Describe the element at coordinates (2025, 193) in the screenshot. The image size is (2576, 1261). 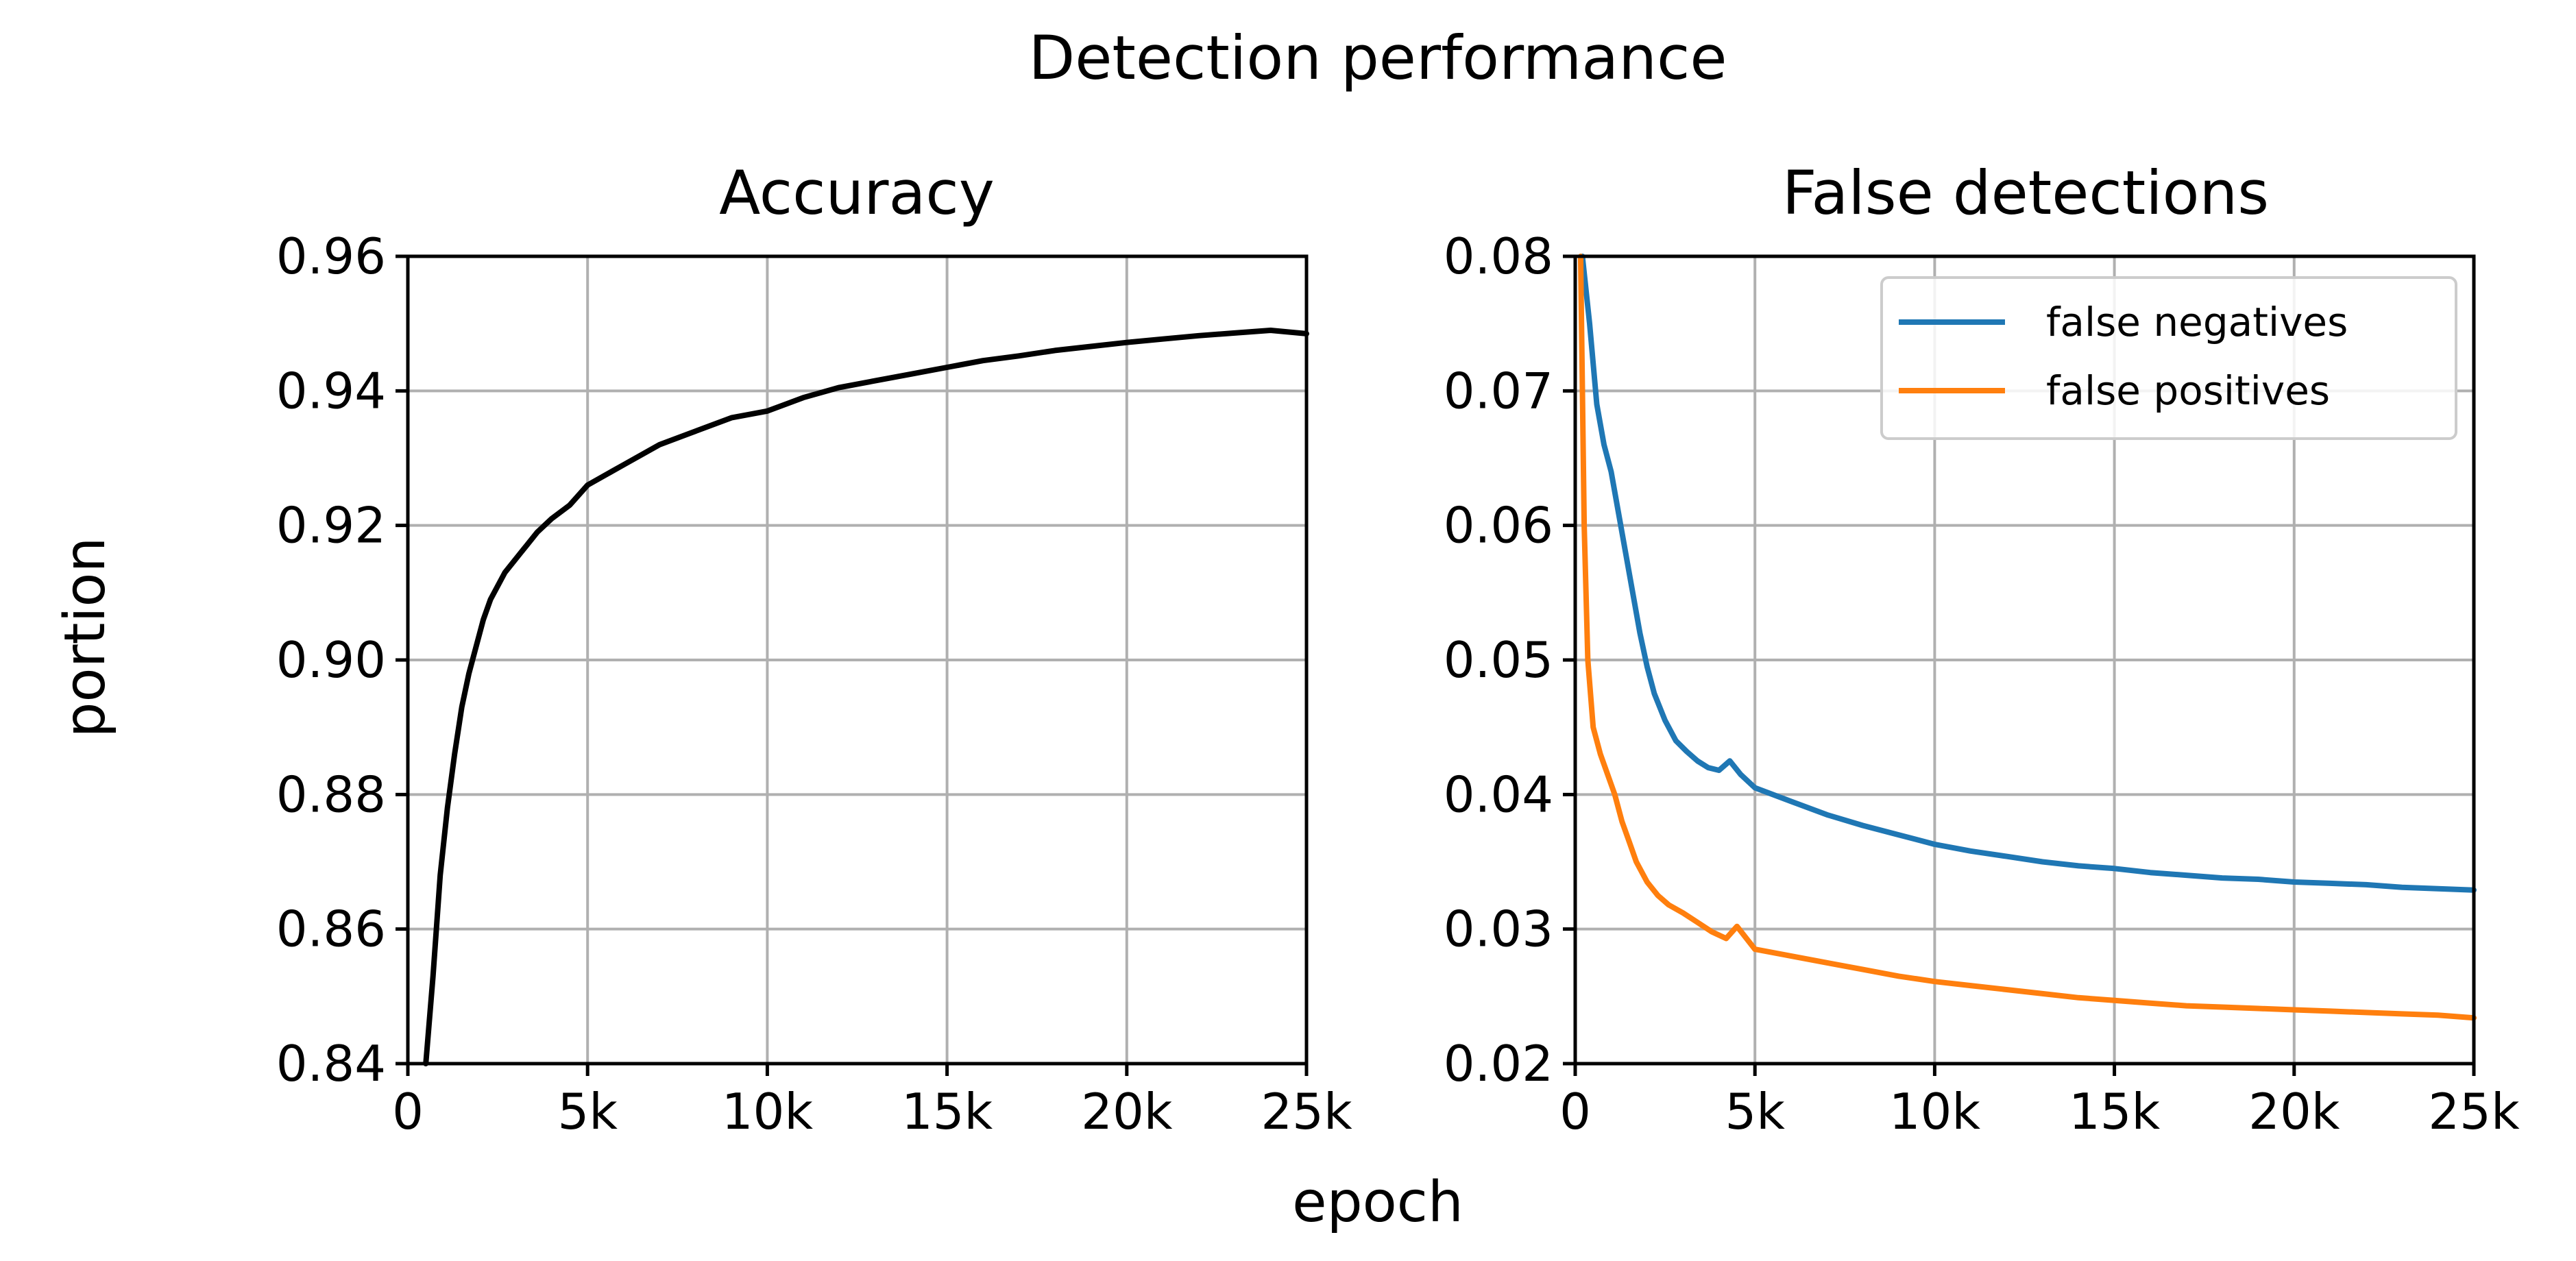
I see `false-detections-title: False detections` at that location.